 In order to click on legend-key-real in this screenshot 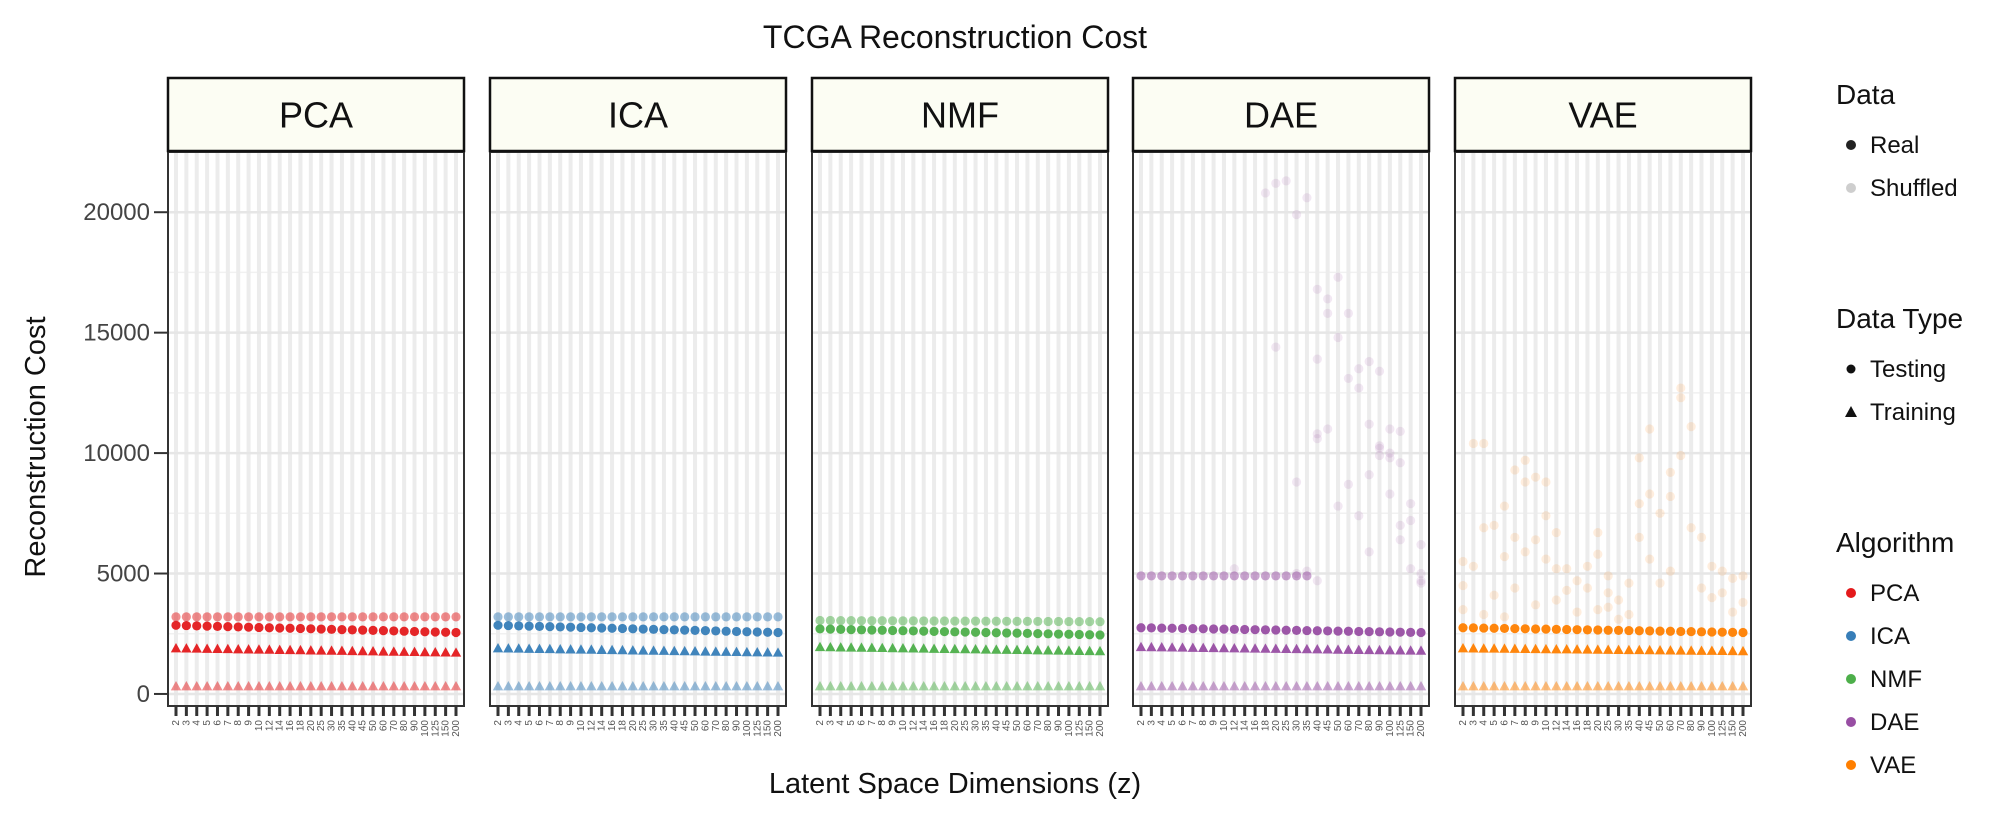, I will do `click(1851, 145)`.